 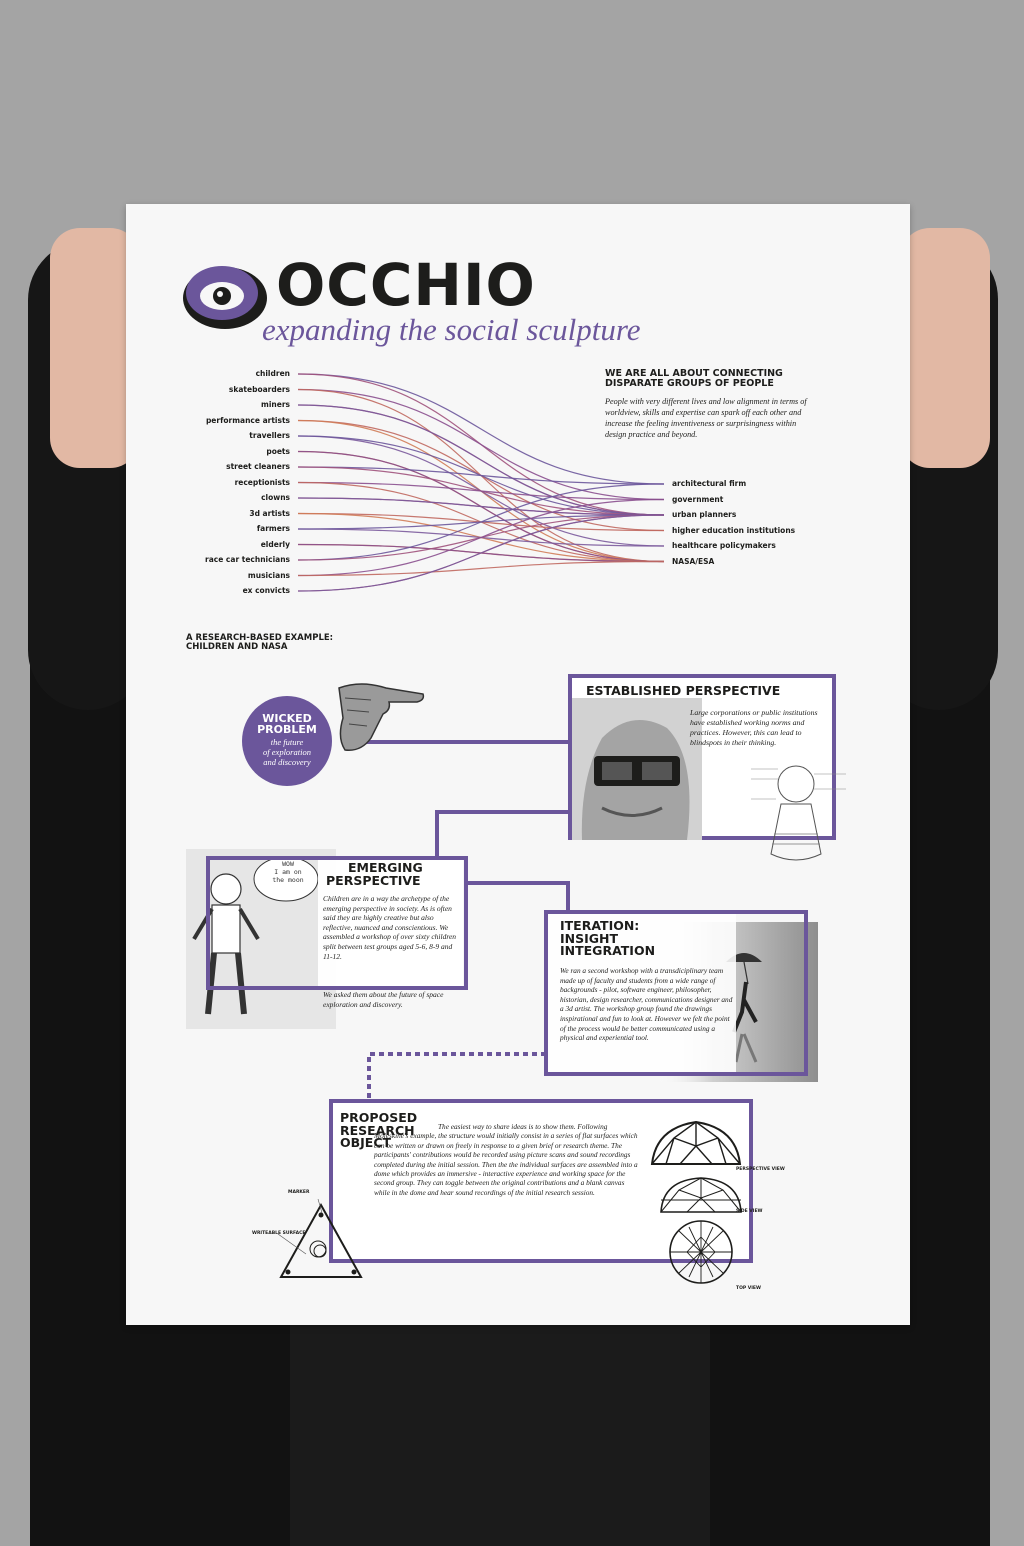 What do you see at coordinates (637, 769) in the screenshot?
I see `vr-headset-man-illustration` at bounding box center [637, 769].